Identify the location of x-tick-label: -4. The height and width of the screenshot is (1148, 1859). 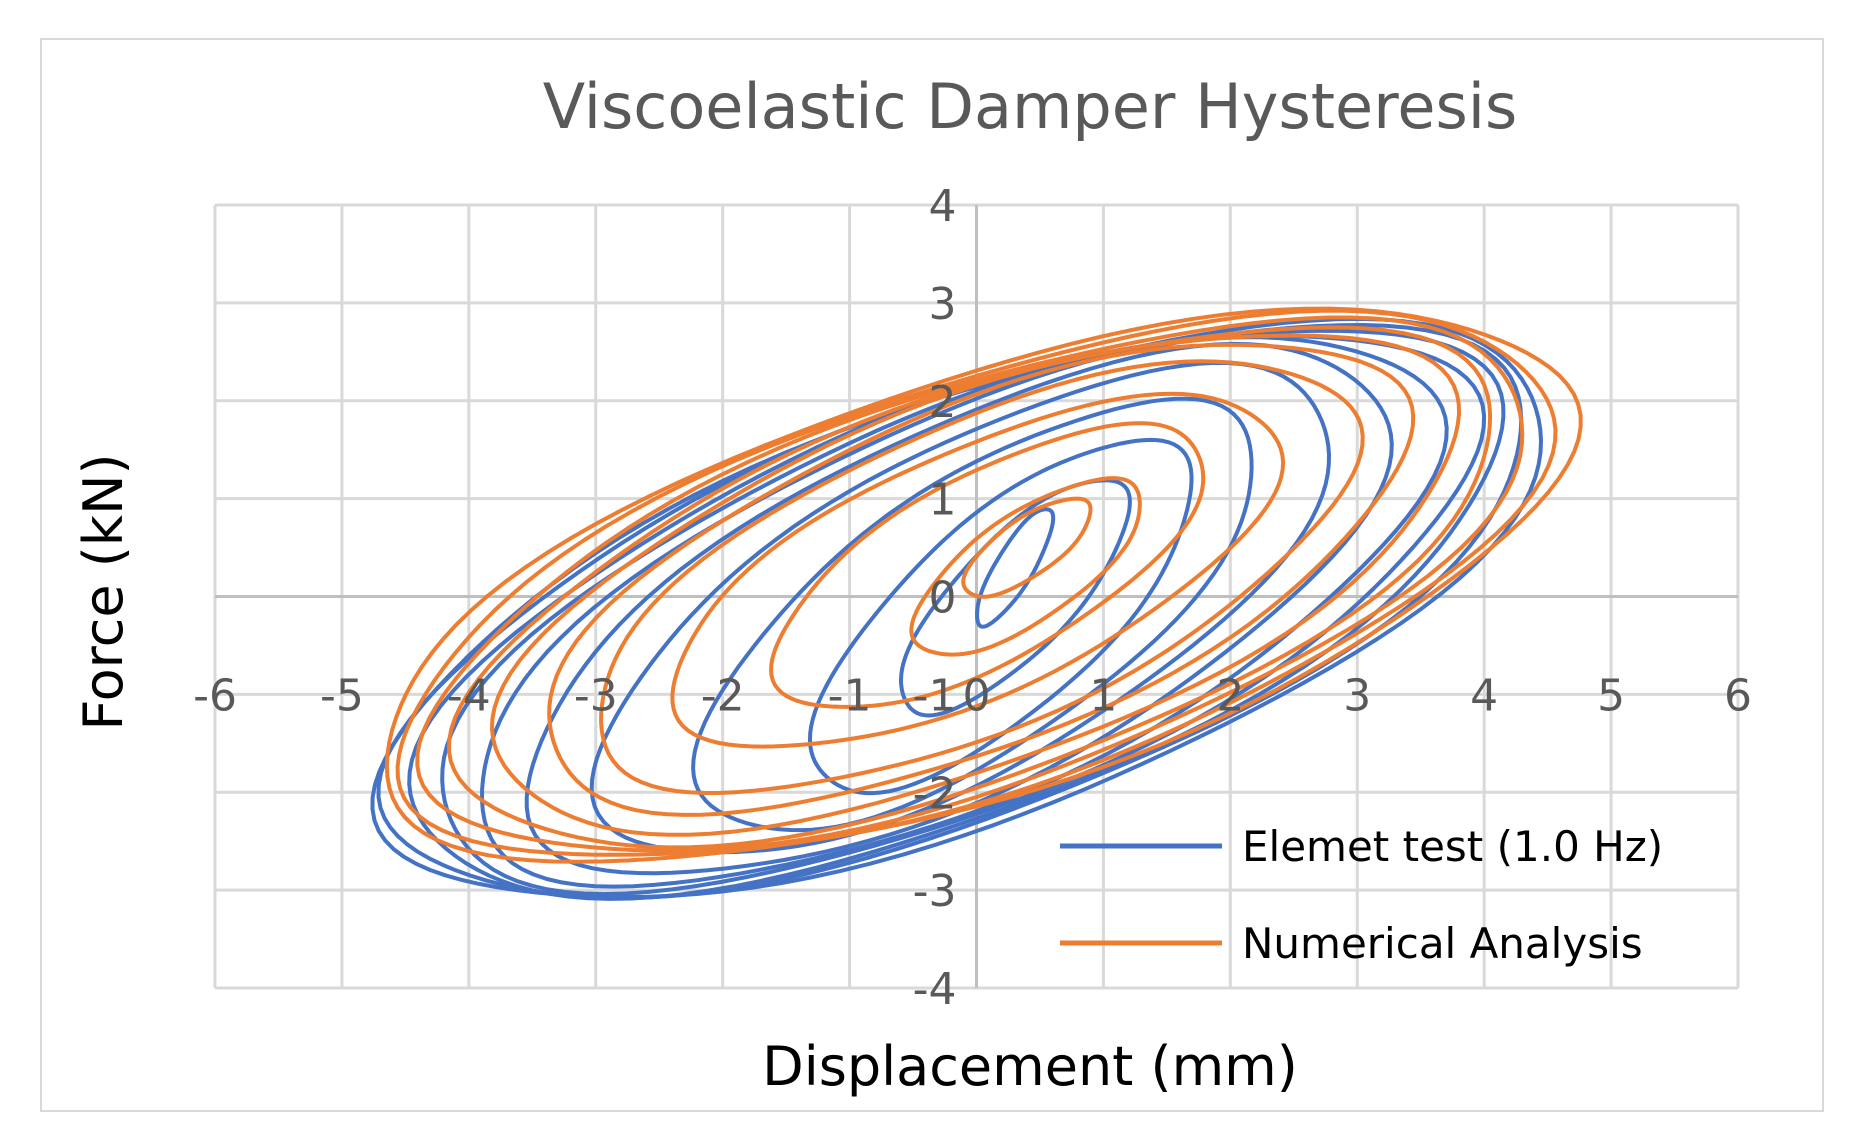
(469, 695).